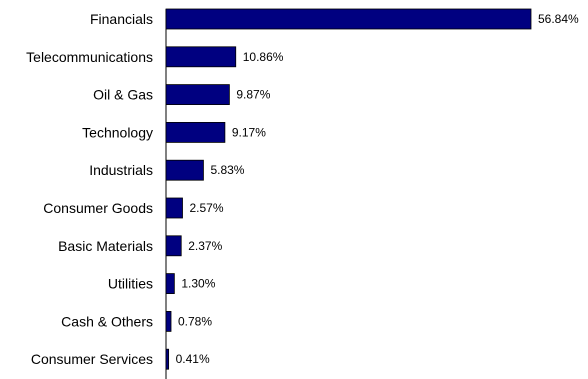 This screenshot has height=379, width=588. I want to click on bar-utilities, so click(170, 284).